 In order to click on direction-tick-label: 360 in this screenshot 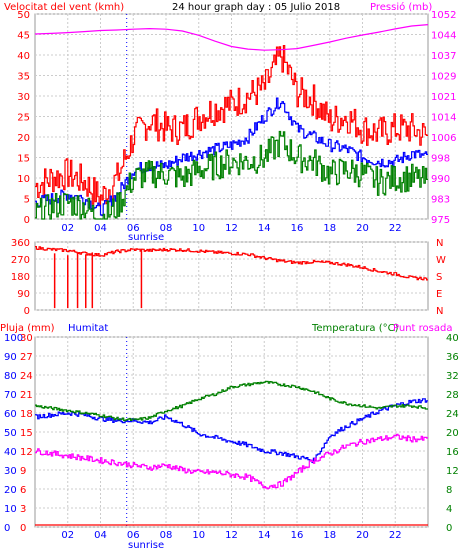, I will do `click(20, 243)`.